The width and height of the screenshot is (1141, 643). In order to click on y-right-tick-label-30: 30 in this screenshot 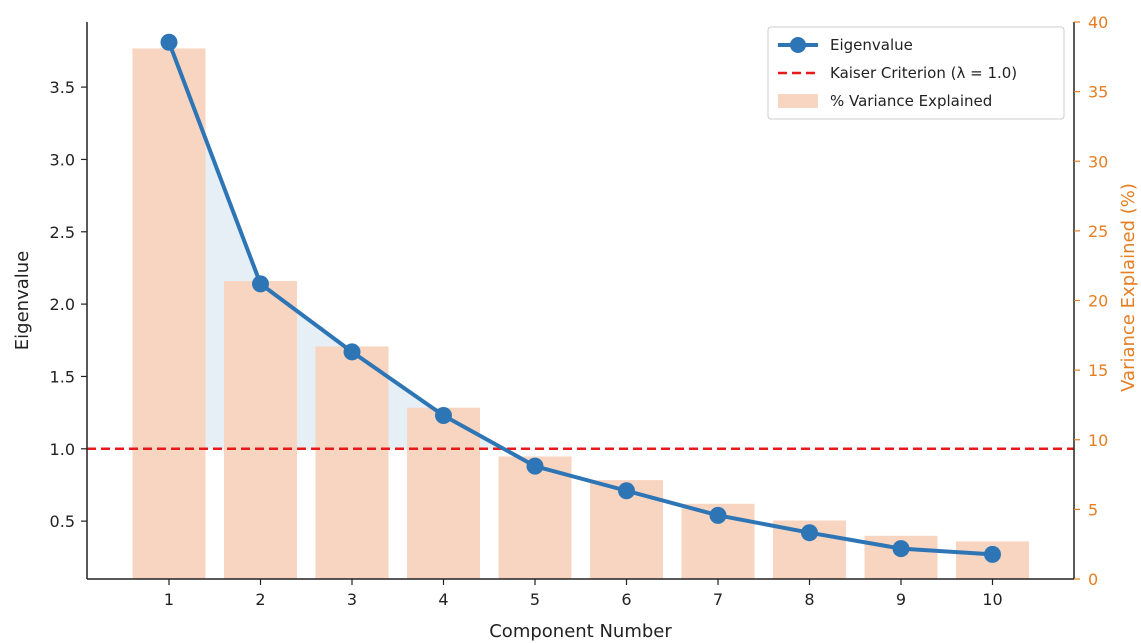, I will do `click(1098, 161)`.